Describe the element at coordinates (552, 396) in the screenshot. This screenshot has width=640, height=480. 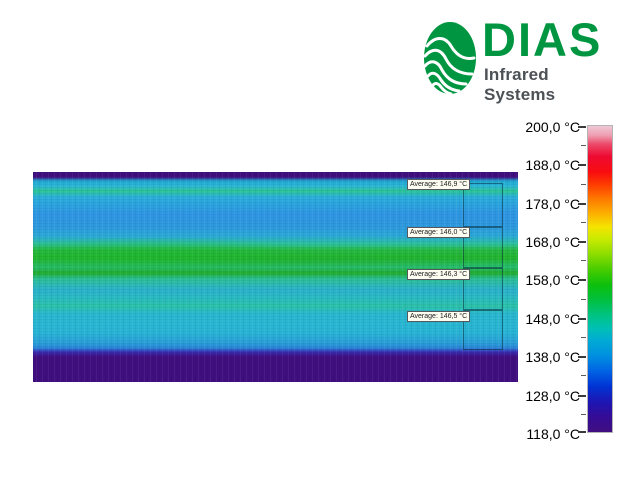
I see `scale-tick-label: 128,0 °C` at that location.